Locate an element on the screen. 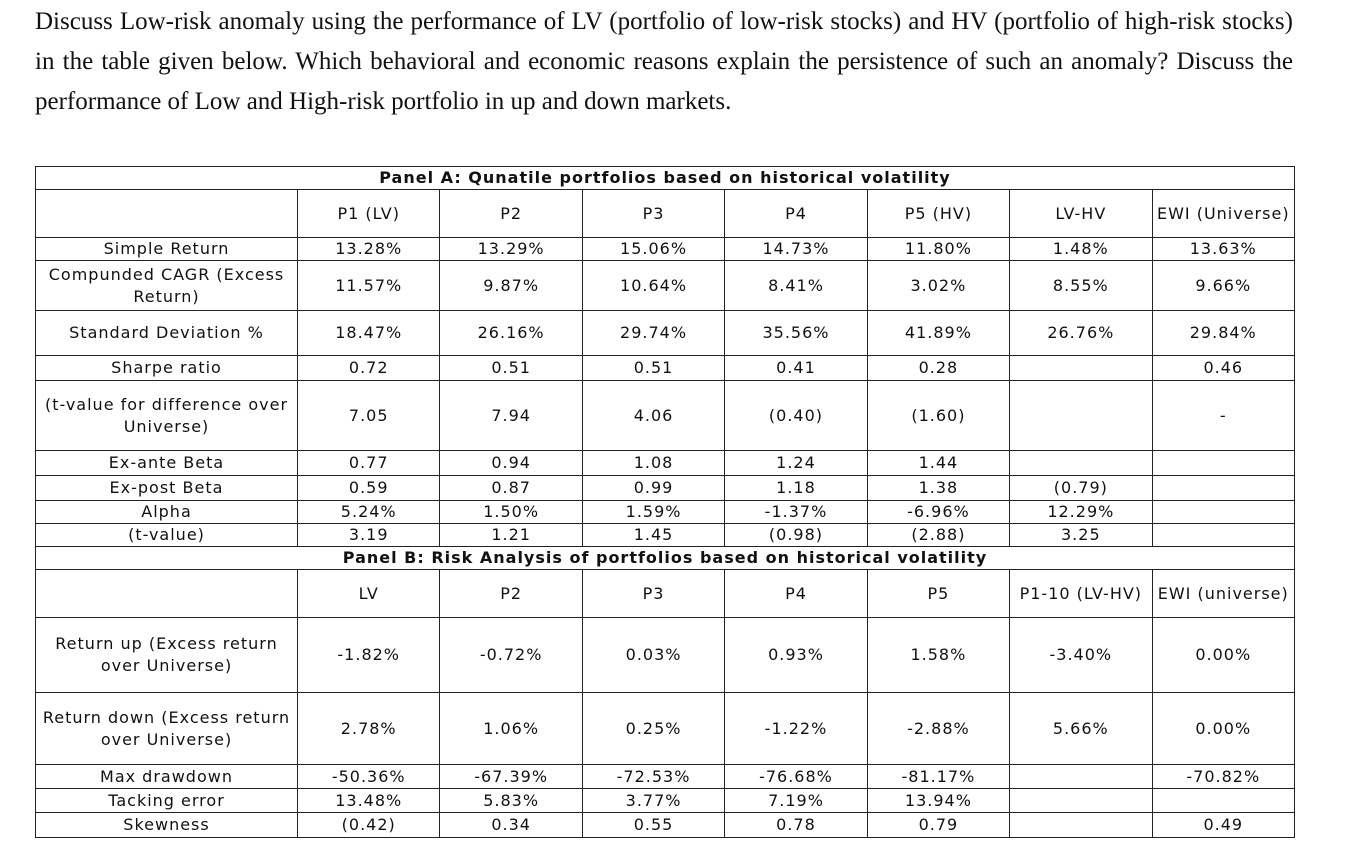 This screenshot has height=853, width=1372. cell: -1.37% is located at coordinates (796, 512).